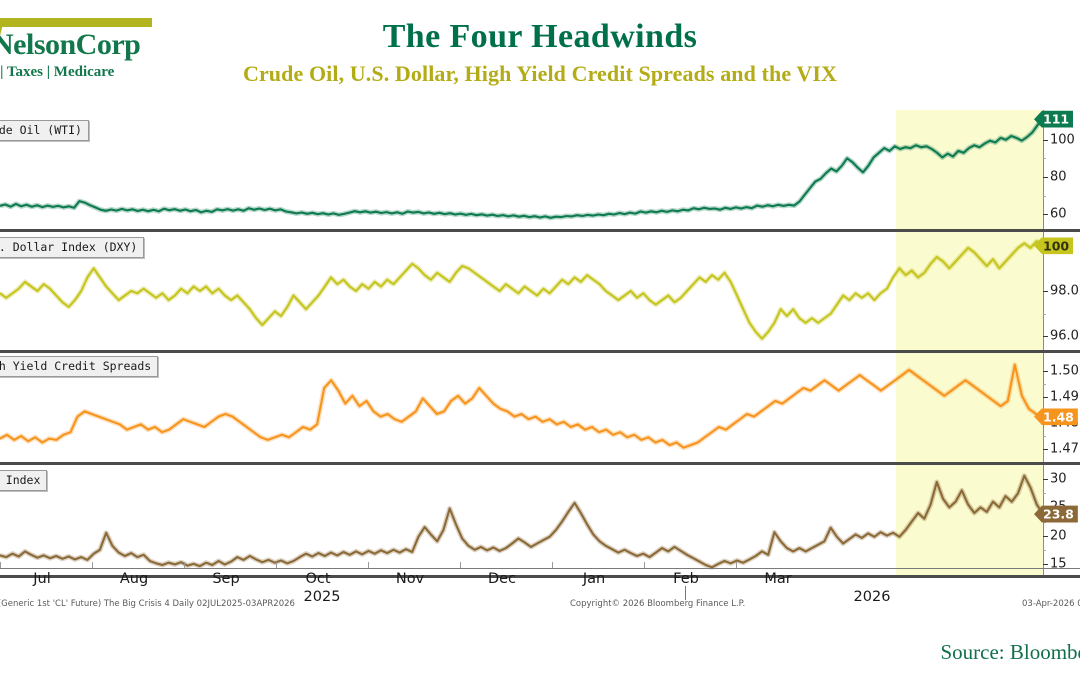 This screenshot has width=1080, height=675. I want to click on x-tick-label-oct: Oct, so click(318, 579).